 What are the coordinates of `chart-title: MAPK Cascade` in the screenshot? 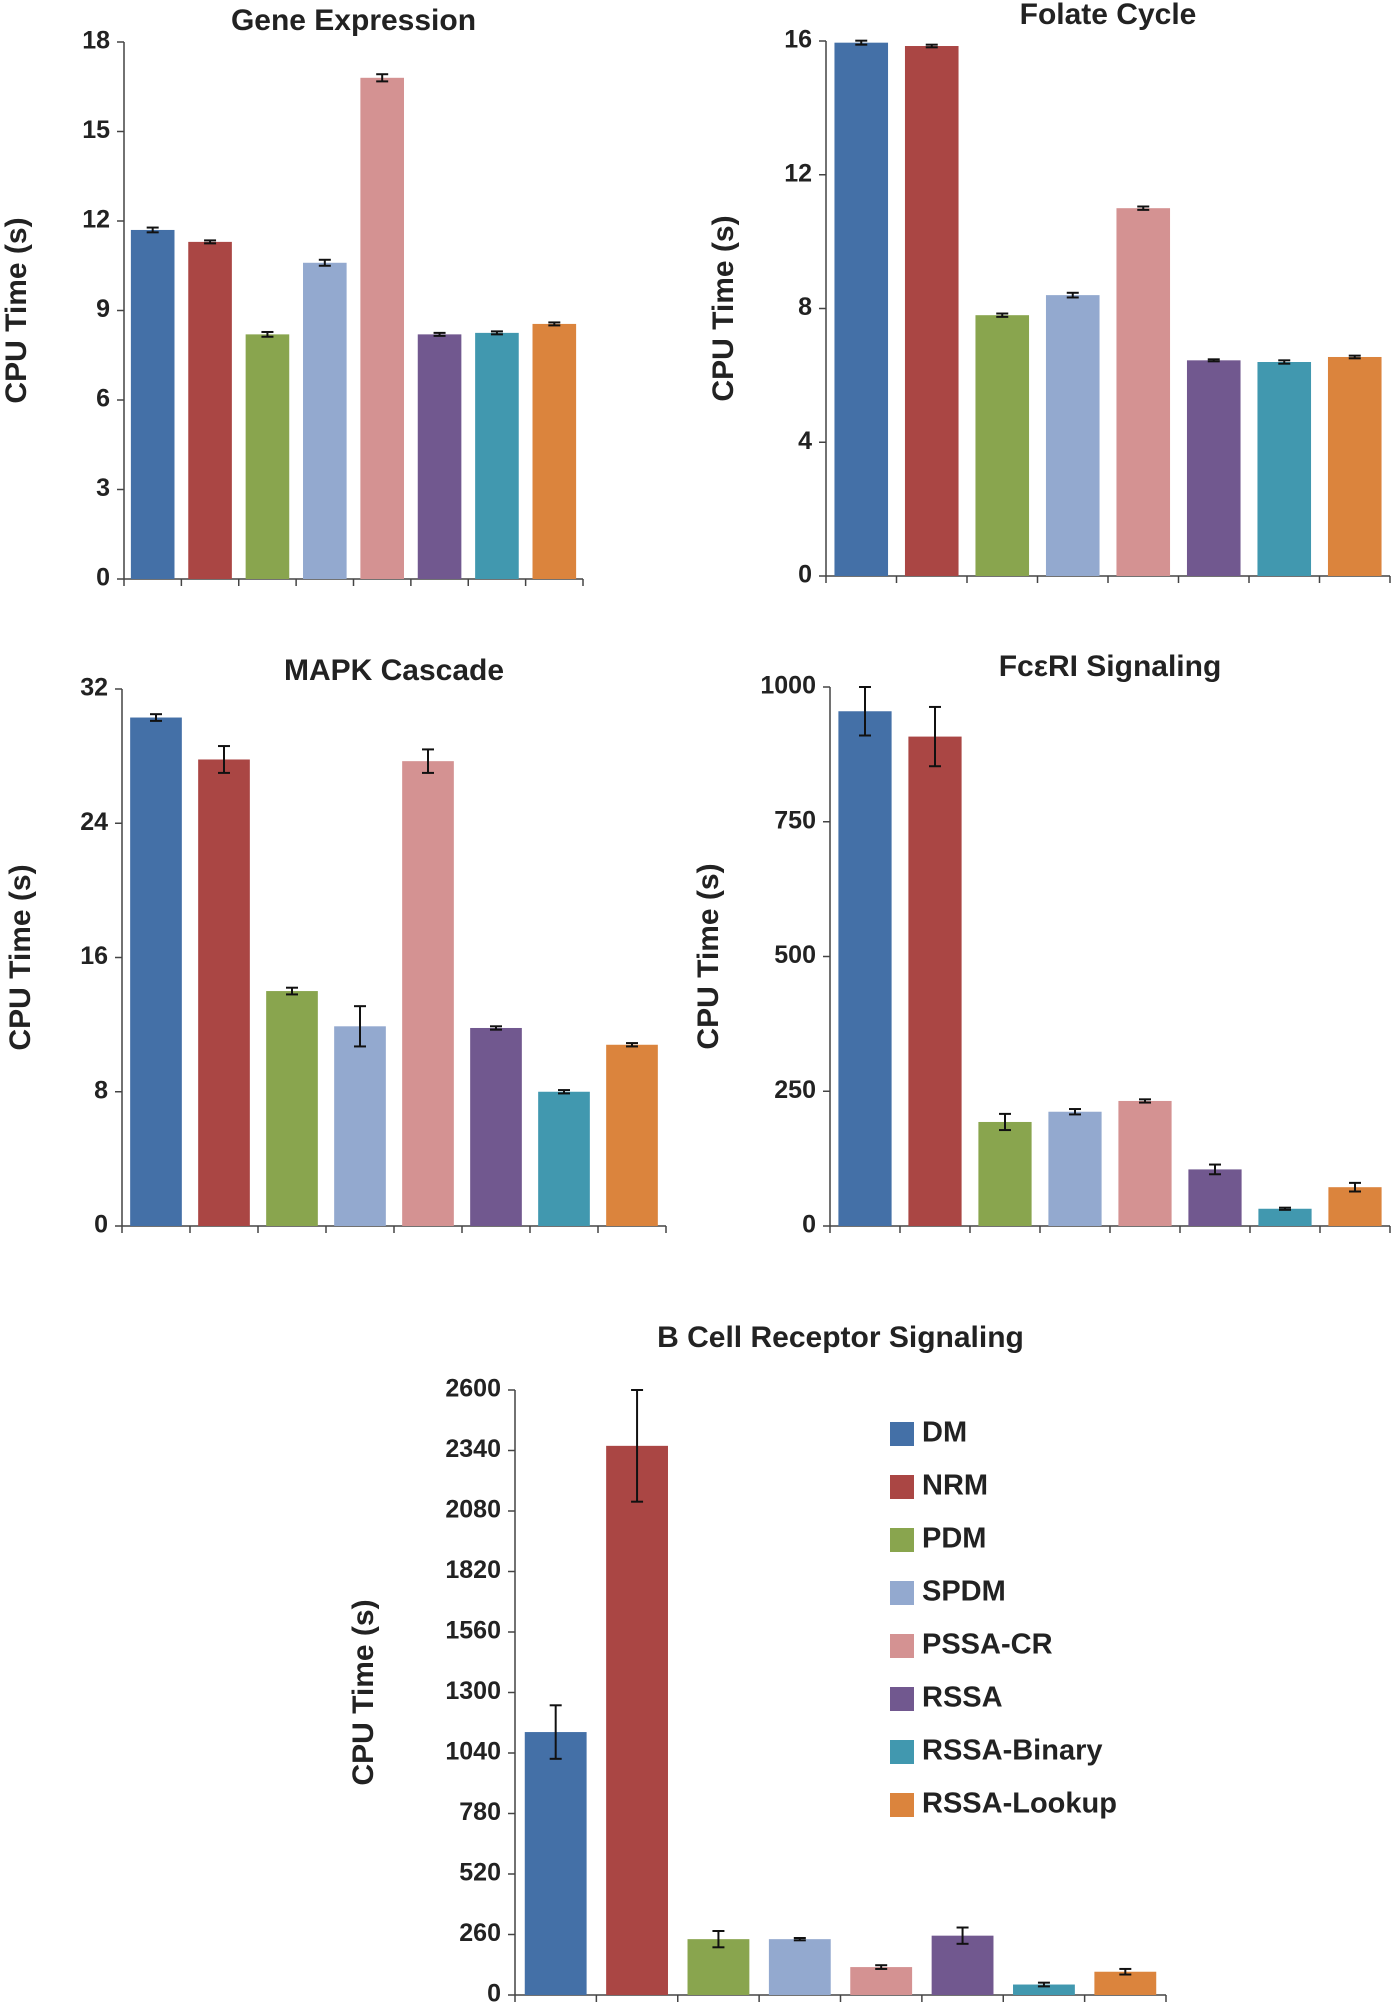 It's located at (394, 670).